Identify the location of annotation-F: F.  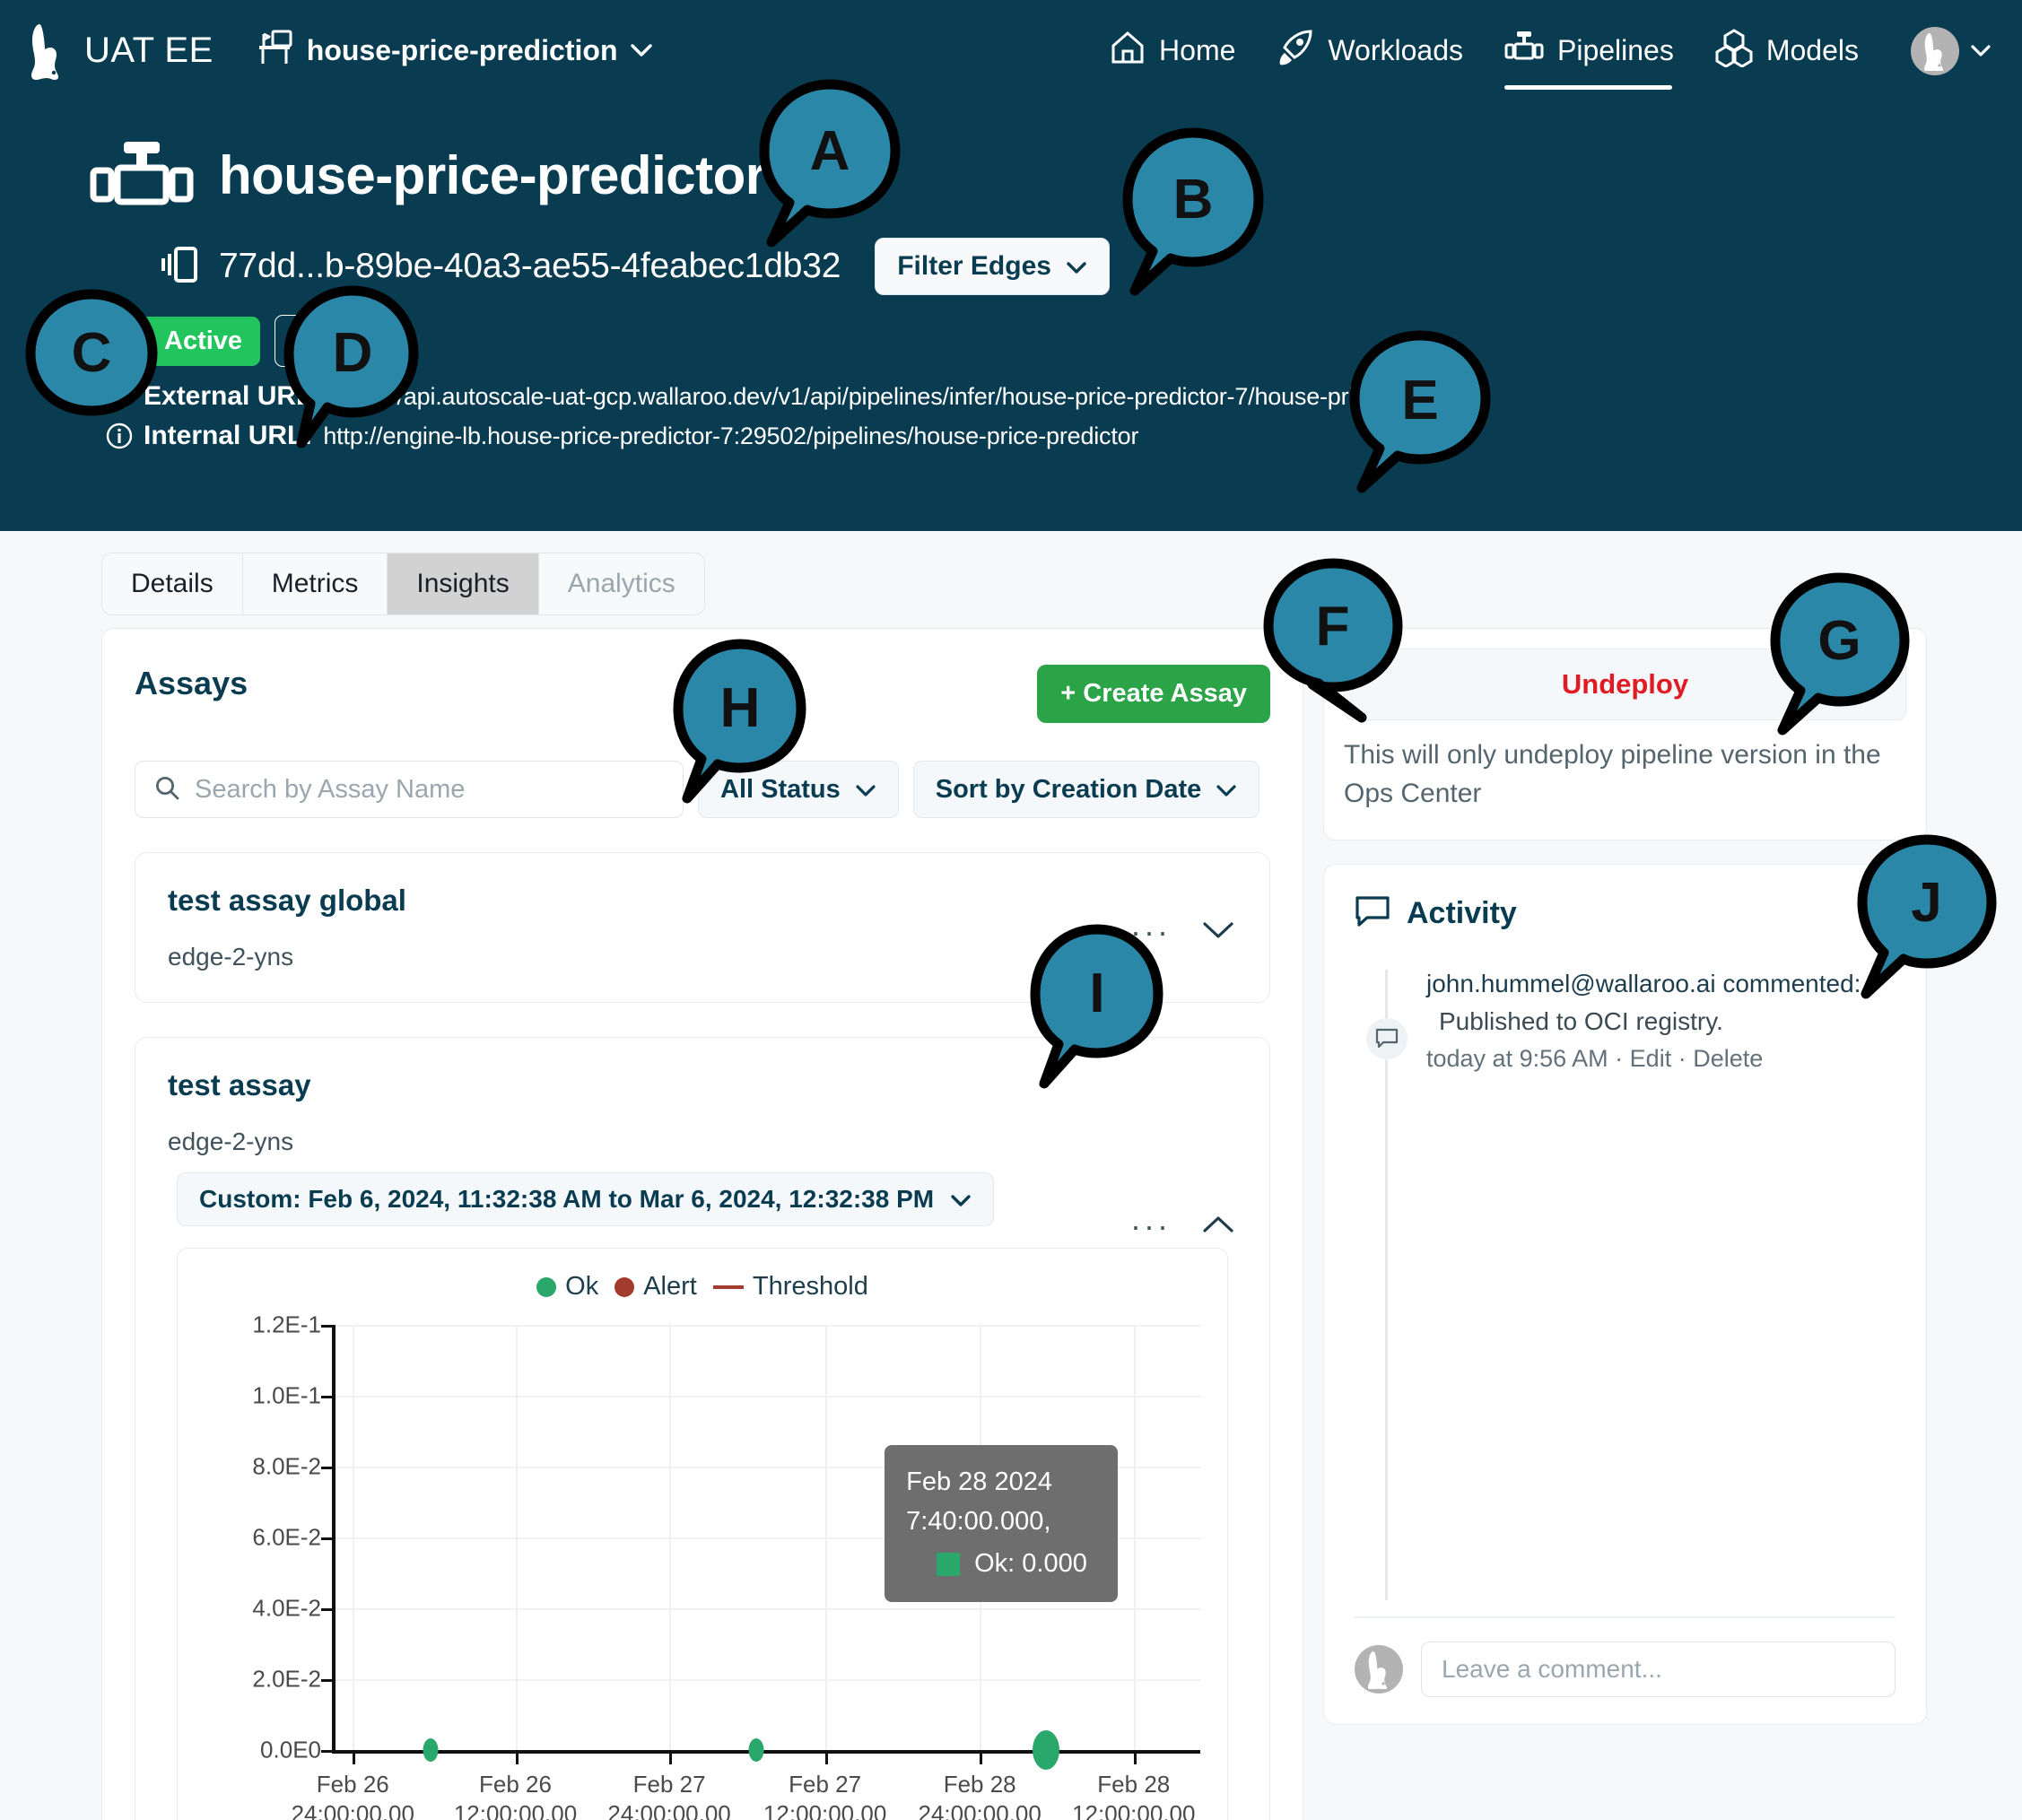
(1332, 640).